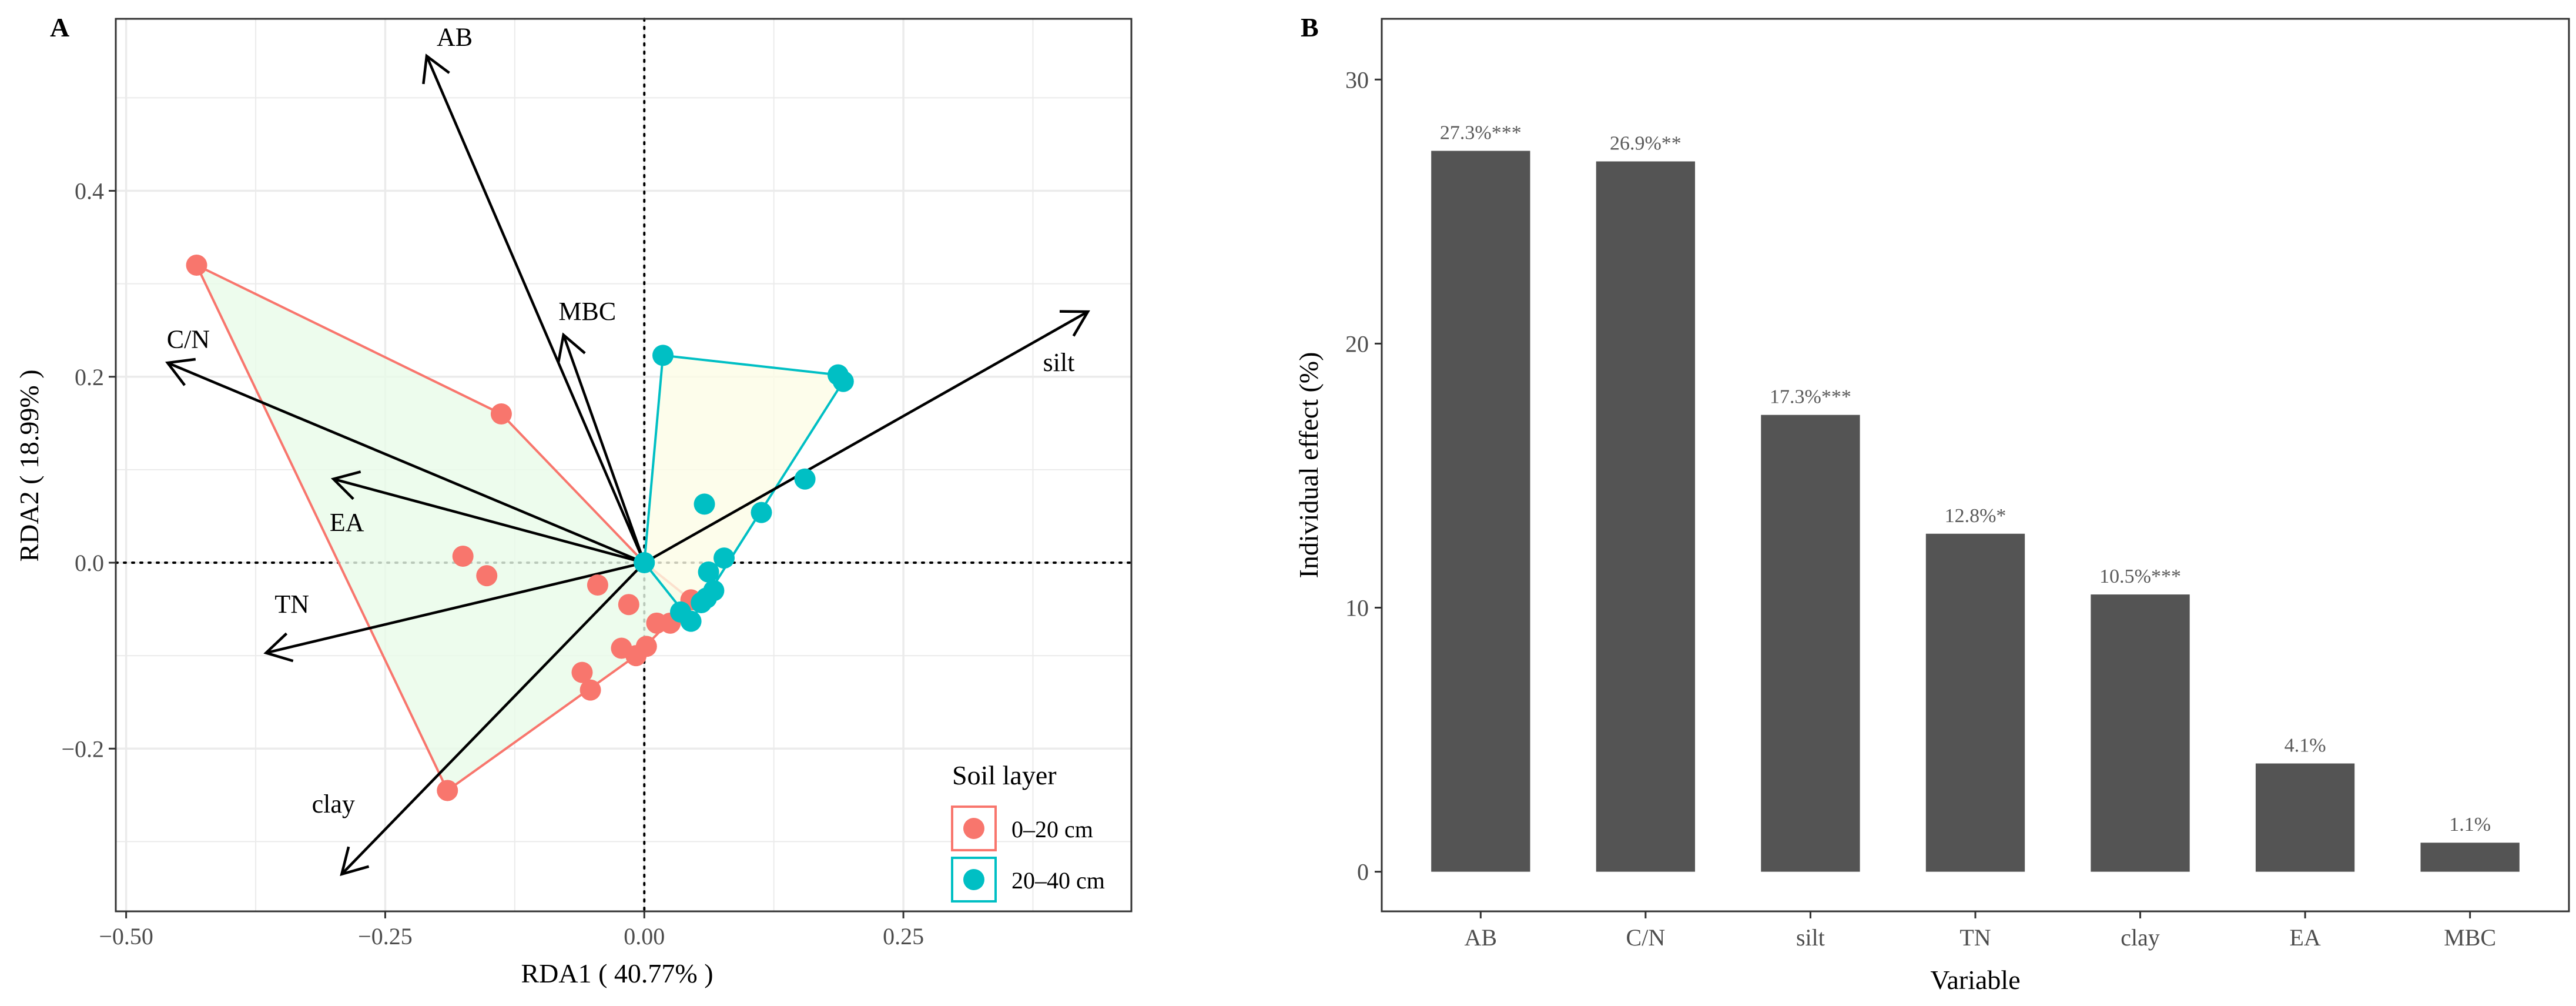 The image size is (2576, 1006). I want to click on vector-arrowhead-clay, so click(355, 861).